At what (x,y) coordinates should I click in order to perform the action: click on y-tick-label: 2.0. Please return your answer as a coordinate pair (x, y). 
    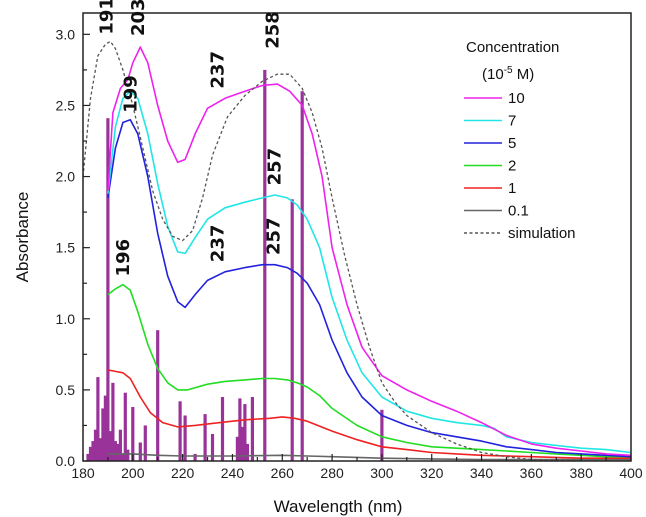
    Looking at the image, I should click on (66, 177).